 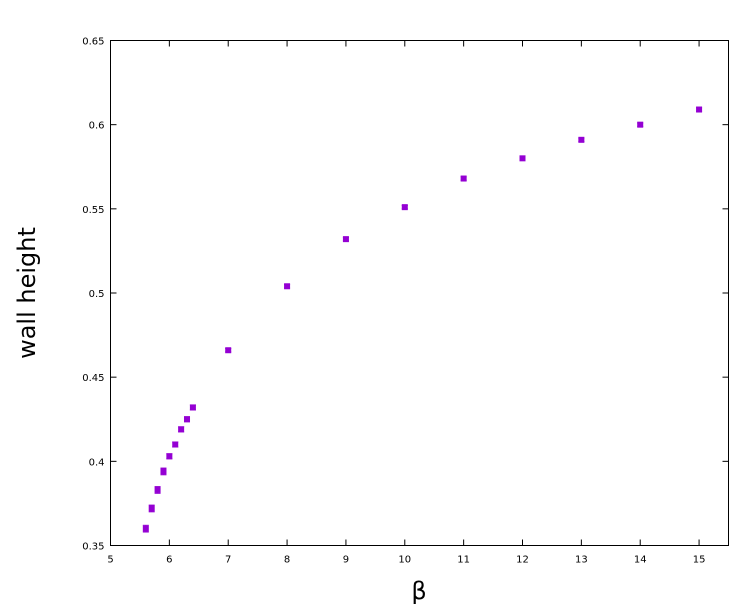 What do you see at coordinates (404, 560) in the screenshot?
I see `x-tick-label: 10` at bounding box center [404, 560].